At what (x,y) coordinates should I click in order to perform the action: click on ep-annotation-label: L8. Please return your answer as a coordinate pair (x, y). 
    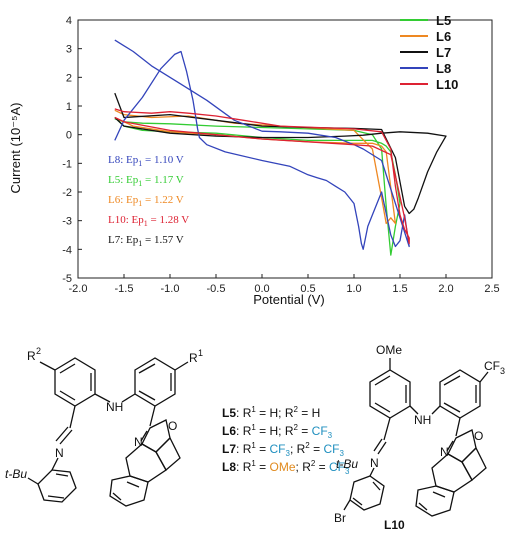
    Looking at the image, I should click on (114, 160).